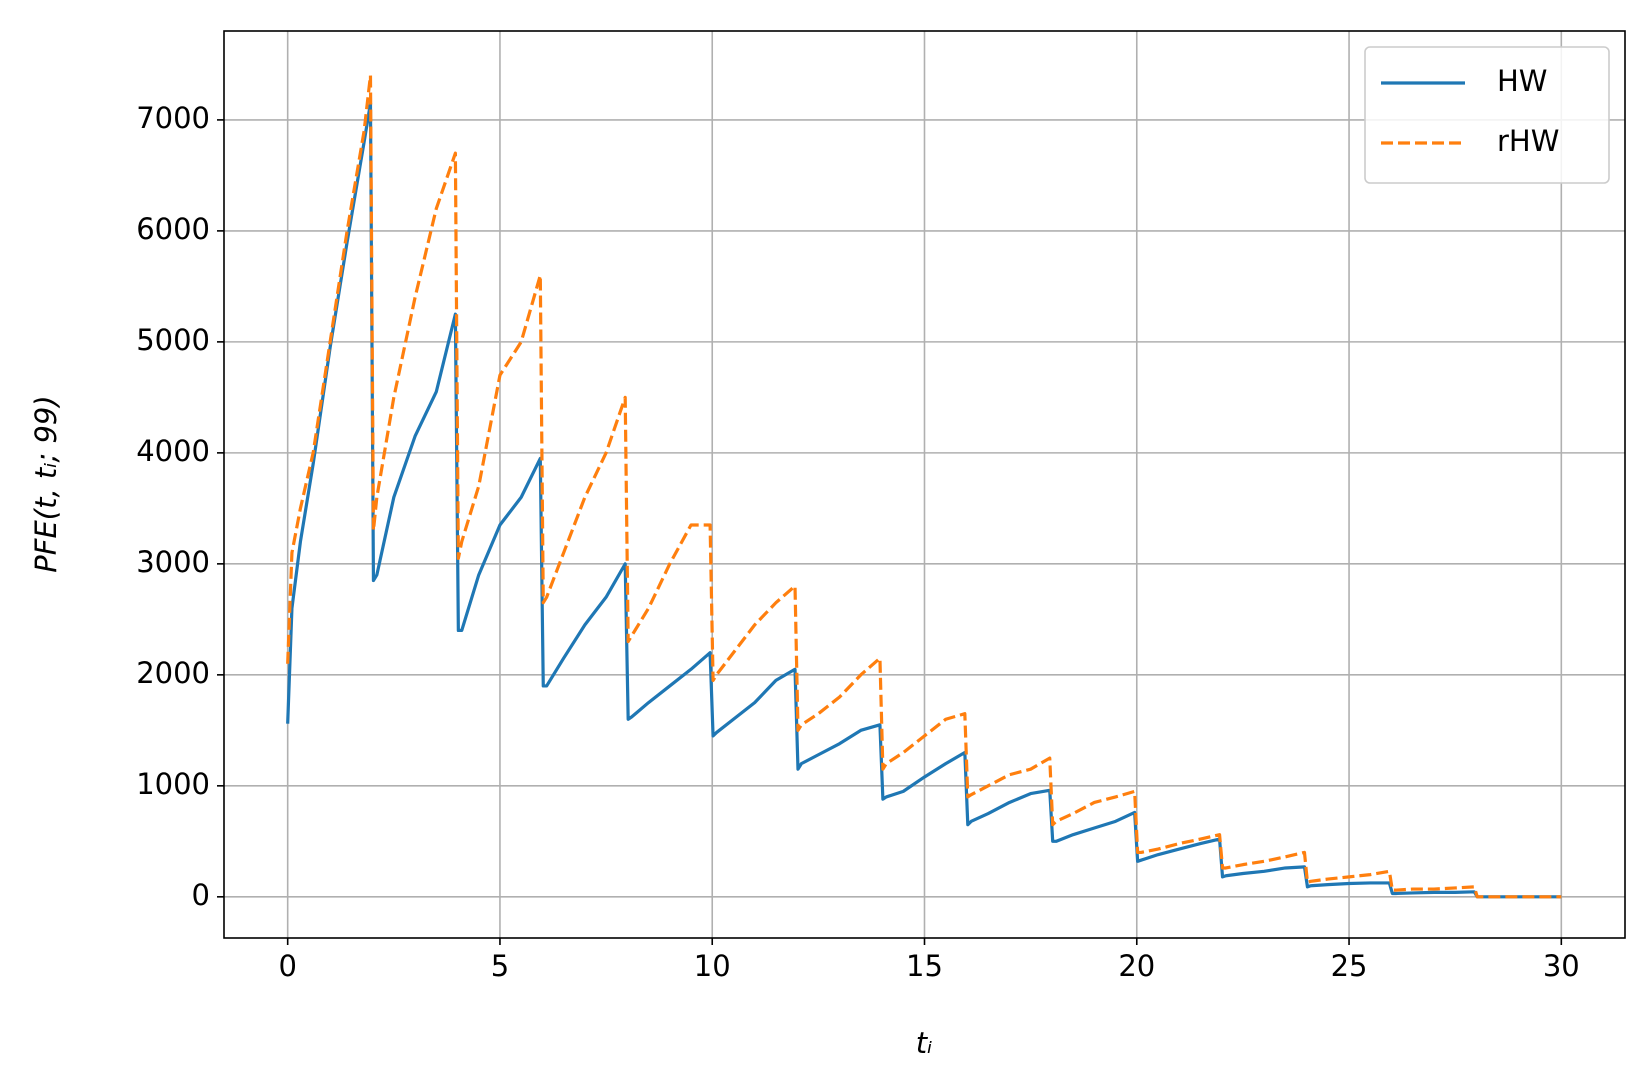  Describe the element at coordinates (712, 966) in the screenshot. I see `x-tick-label: 10` at that location.